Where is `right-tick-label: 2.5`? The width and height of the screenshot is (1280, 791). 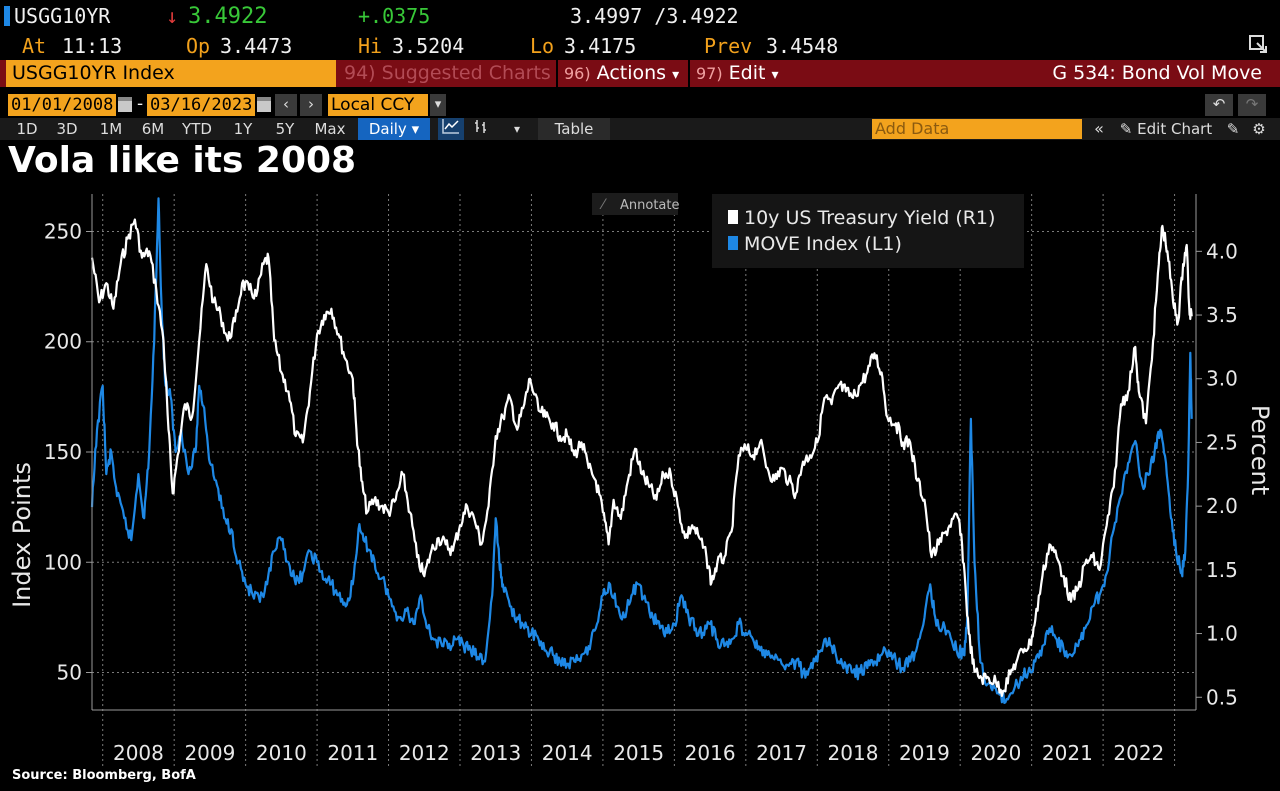
right-tick-label: 2.5 is located at coordinates (1222, 442).